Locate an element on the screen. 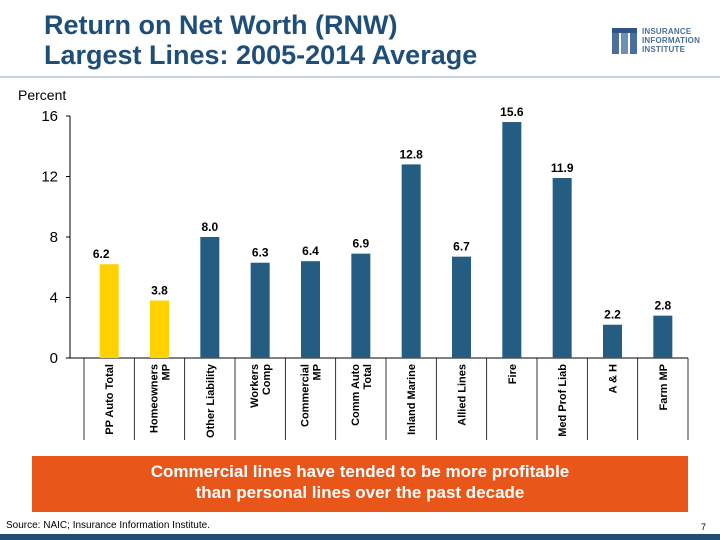 This screenshot has width=720, height=540. data-label: 15.6 is located at coordinates (512, 112).